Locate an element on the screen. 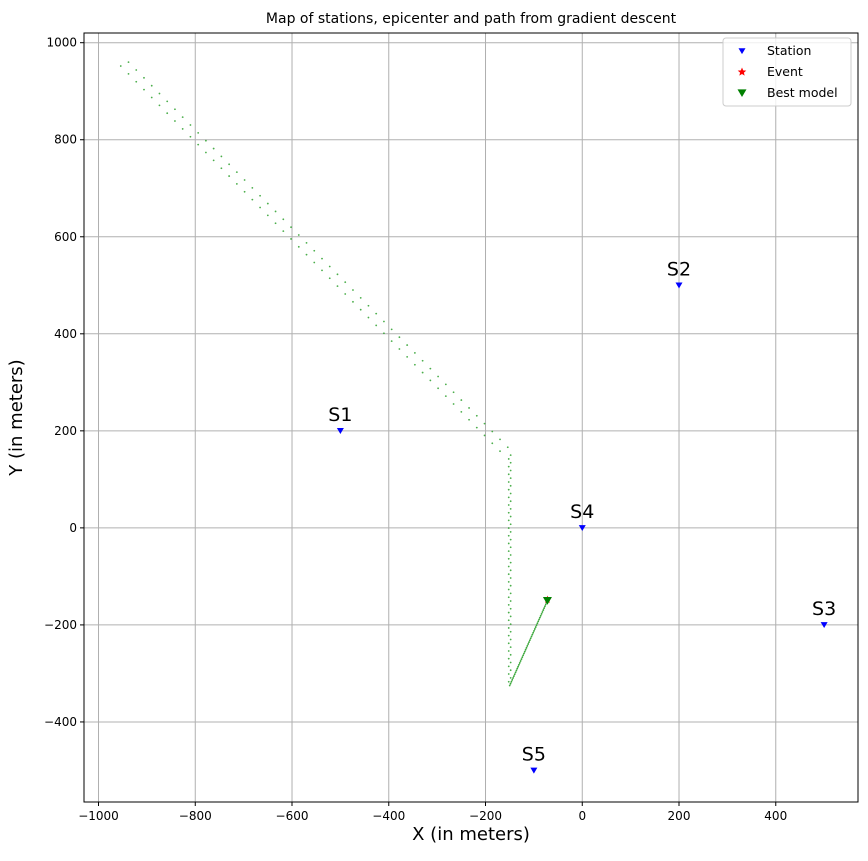 Image resolution: width=868 pixels, height=861 pixels. path-line is located at coordinates (528, 643).